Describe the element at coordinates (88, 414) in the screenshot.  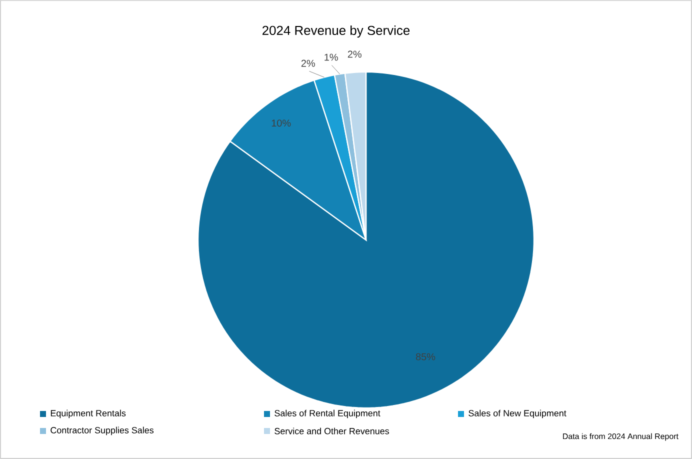
I see `legend-label: Equipment Rentals` at that location.